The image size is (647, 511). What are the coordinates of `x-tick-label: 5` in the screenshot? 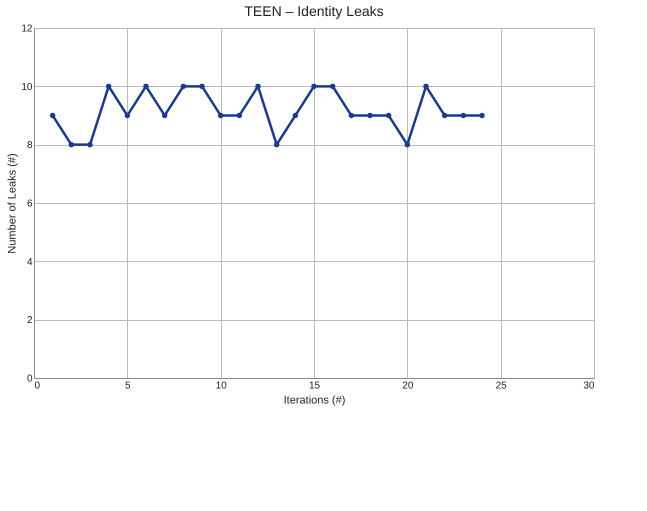 It's located at (128, 386).